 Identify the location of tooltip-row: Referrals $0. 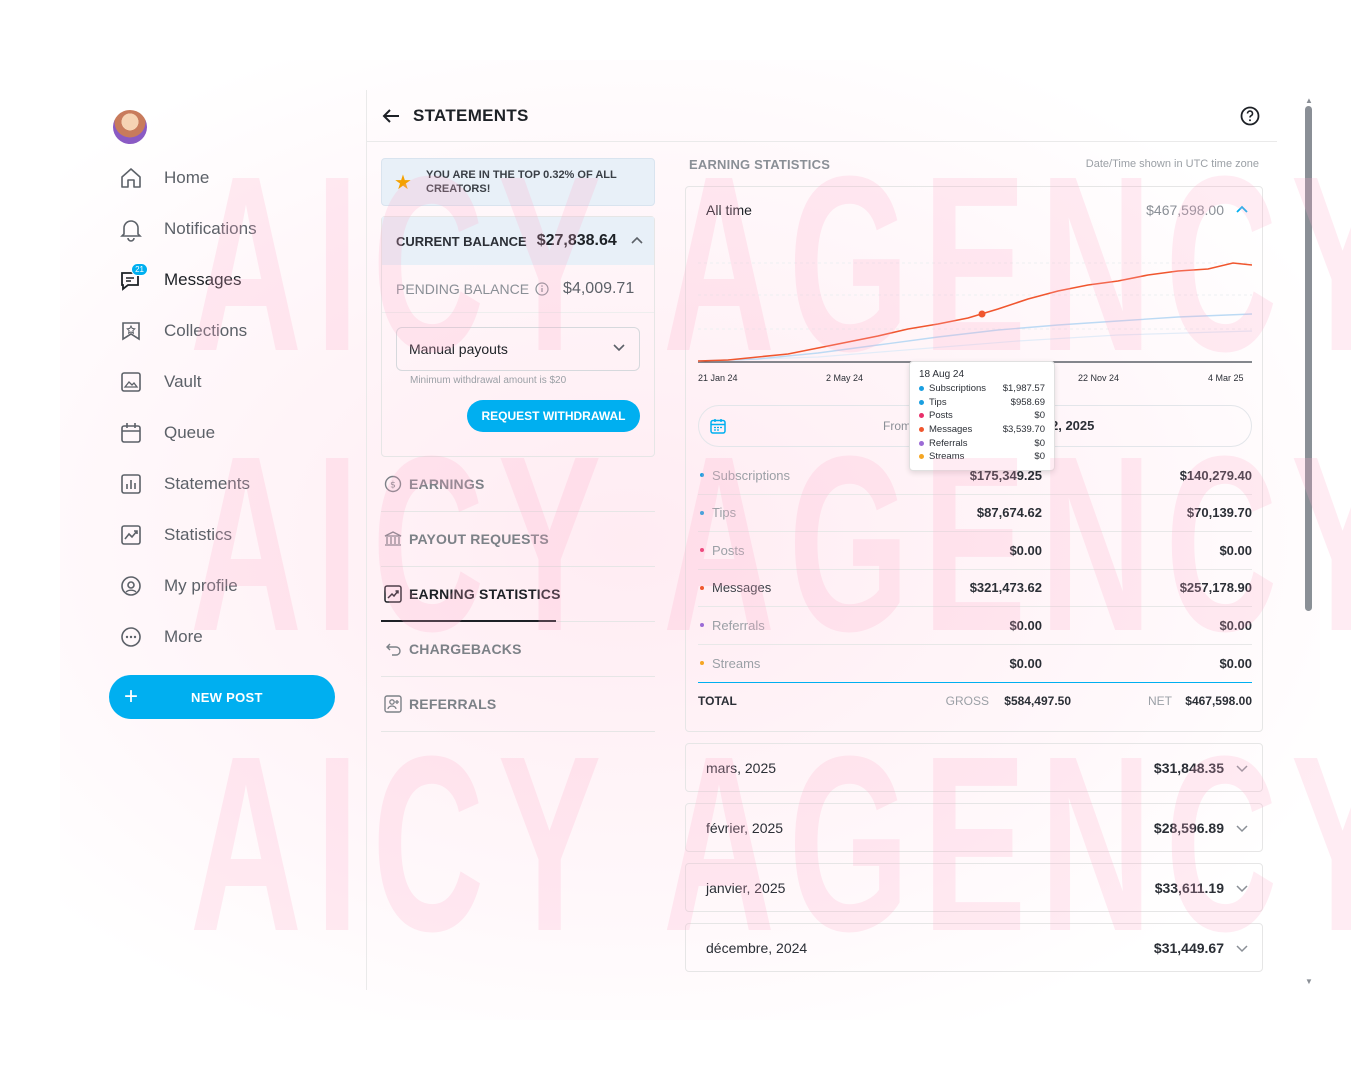
(982, 443).